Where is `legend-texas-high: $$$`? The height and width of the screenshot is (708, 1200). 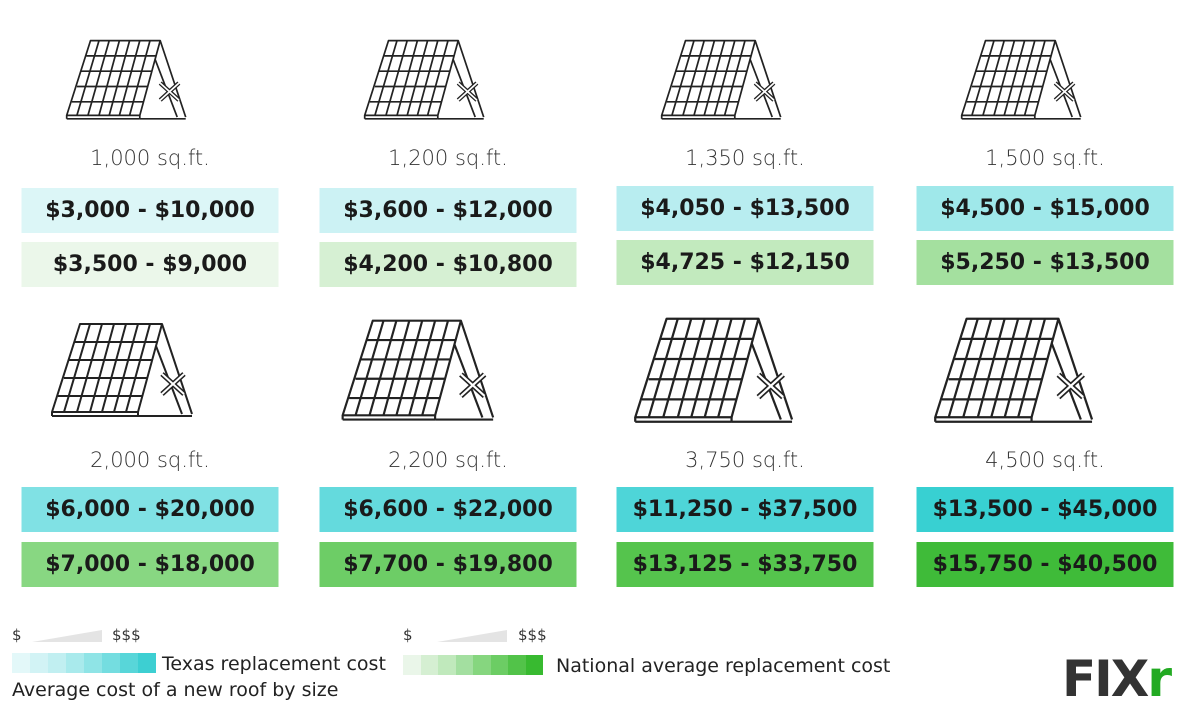
legend-texas-high: $$$ is located at coordinates (126, 635).